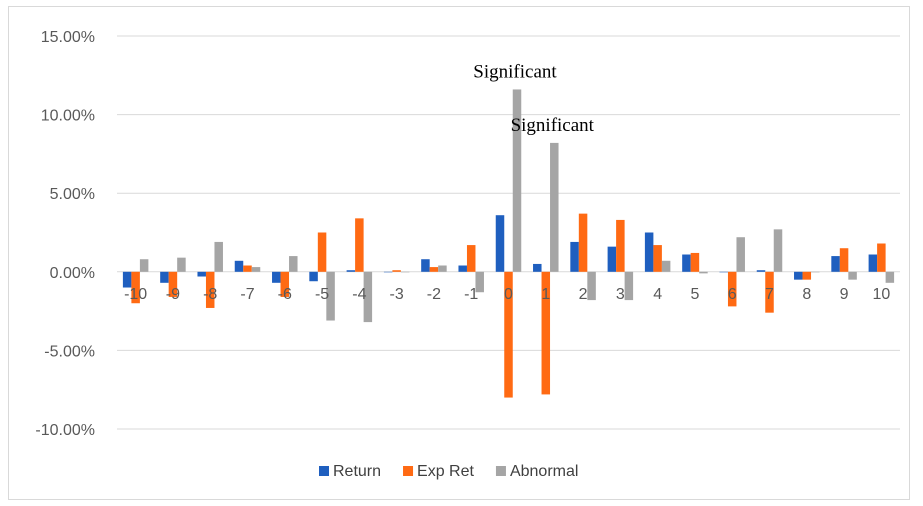 Image resolution: width=923 pixels, height=506 pixels. What do you see at coordinates (881, 294) in the screenshot?
I see `x-tick-label: 10` at bounding box center [881, 294].